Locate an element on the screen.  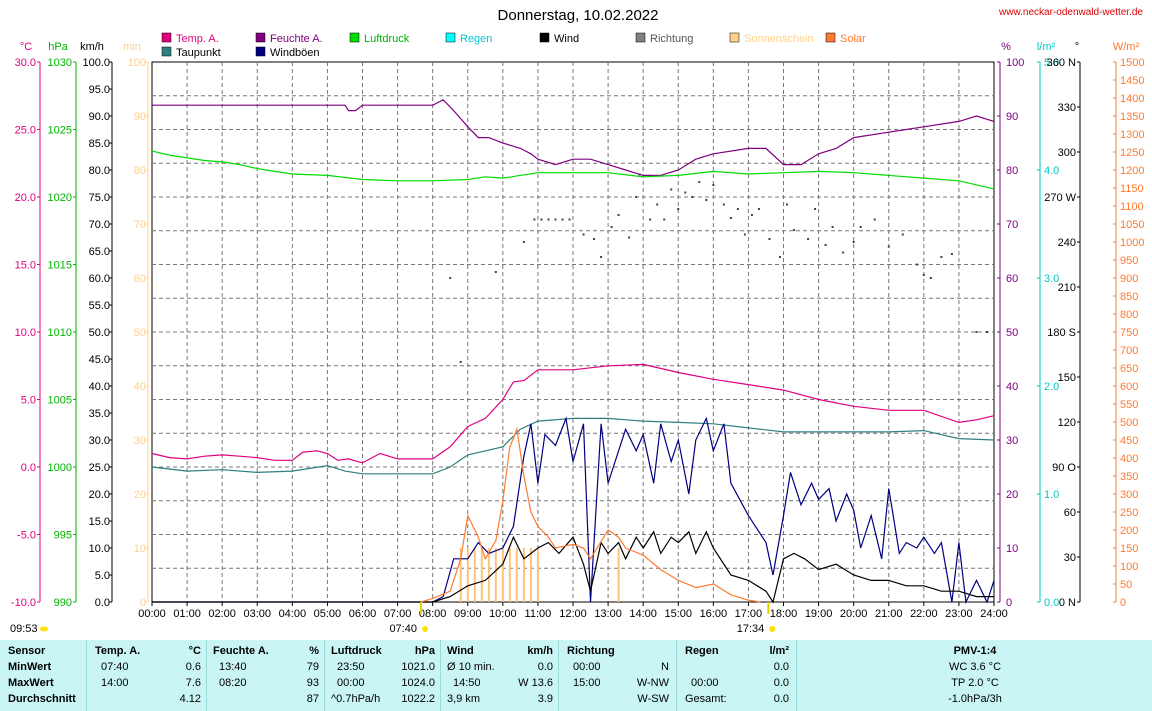
wind-tick-label: 20.0 is located at coordinates (99, 495).